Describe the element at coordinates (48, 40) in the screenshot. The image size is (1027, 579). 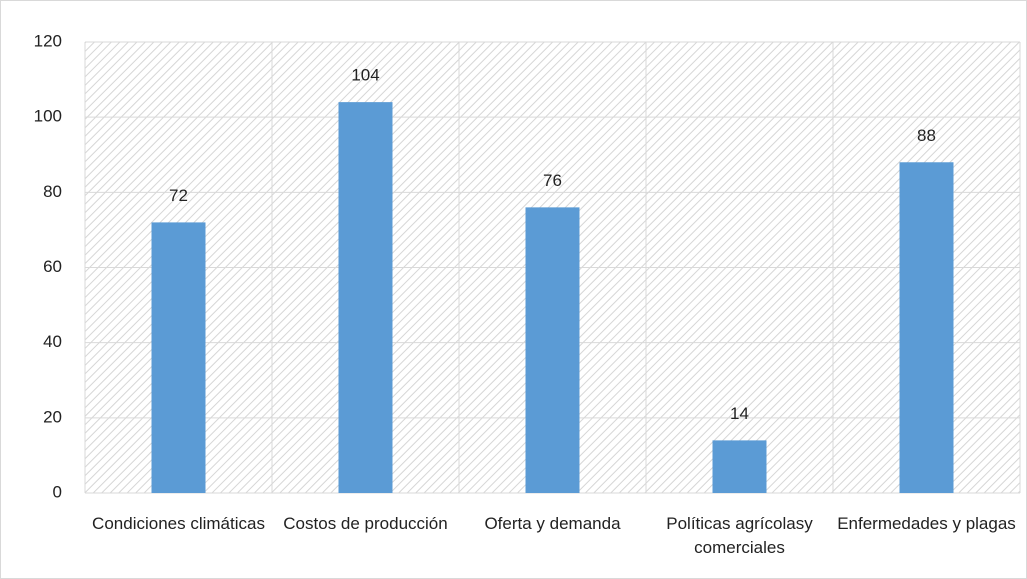
I see `y-tick-label: 120` at that location.